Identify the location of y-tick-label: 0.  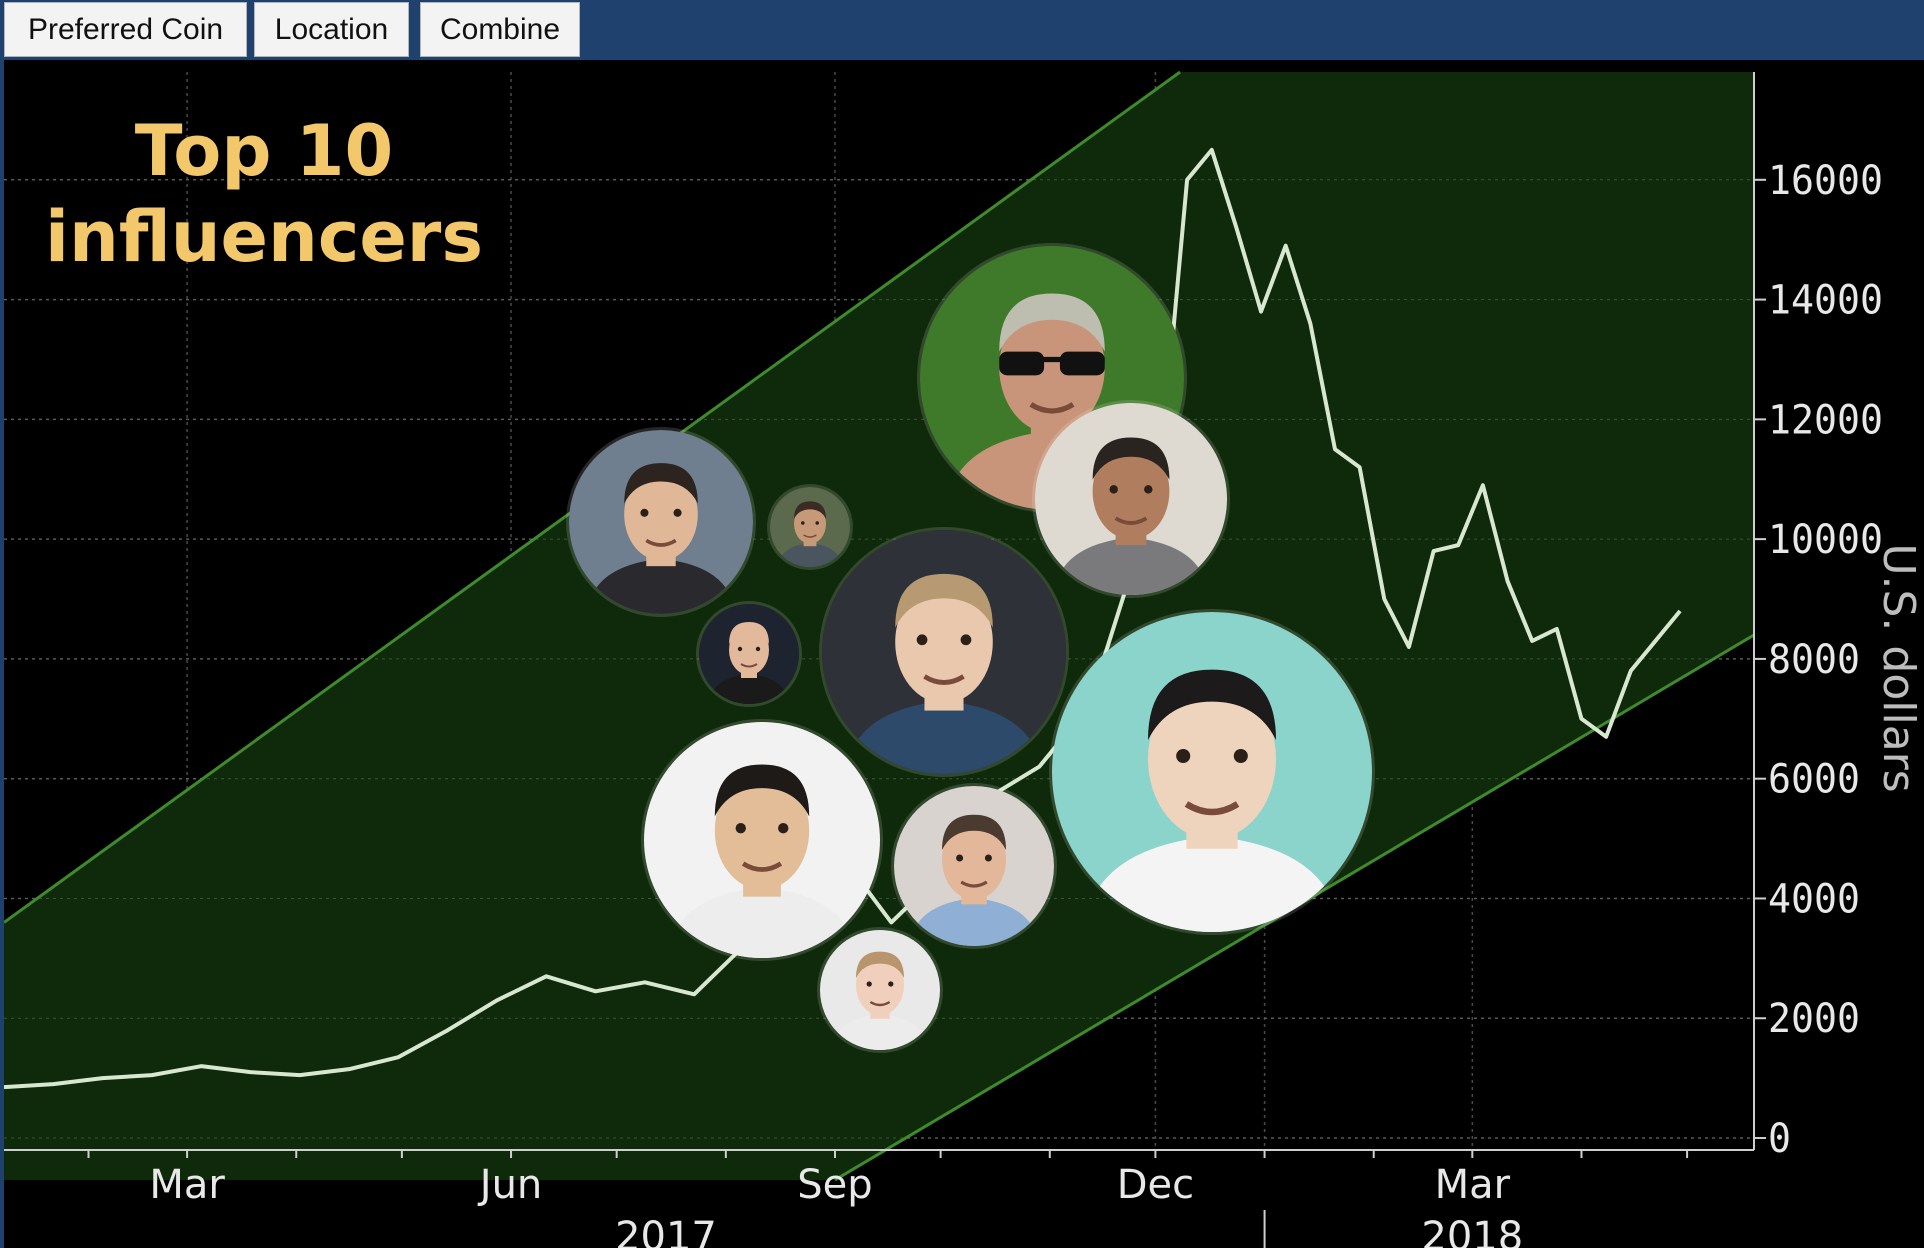
(1779, 1139).